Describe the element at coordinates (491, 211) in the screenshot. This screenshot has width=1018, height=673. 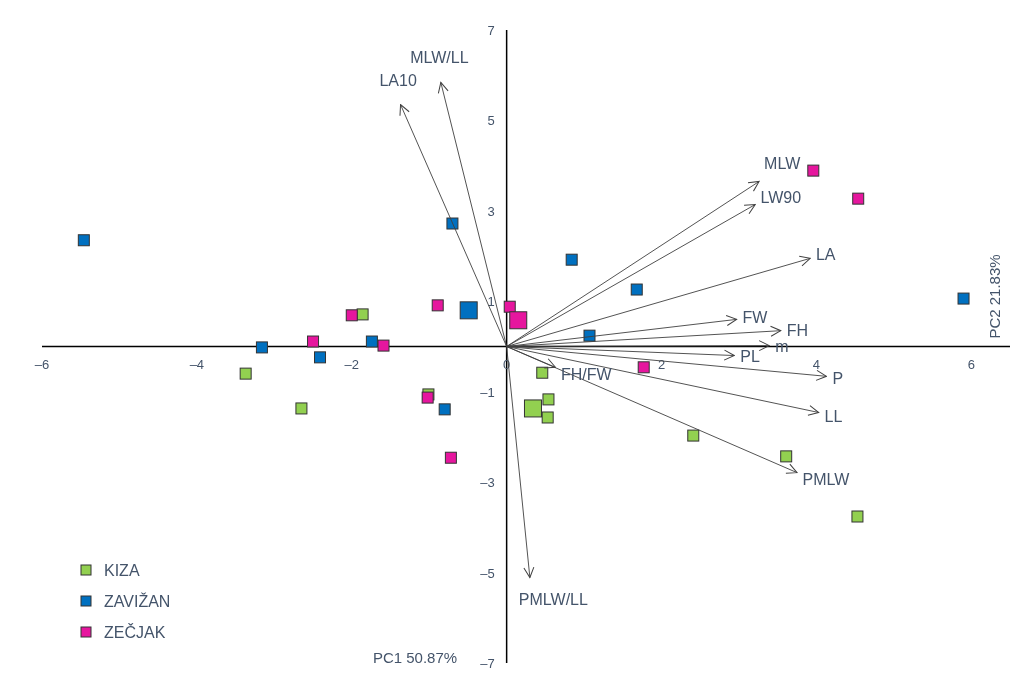
I see `y-tick-label: 3` at that location.